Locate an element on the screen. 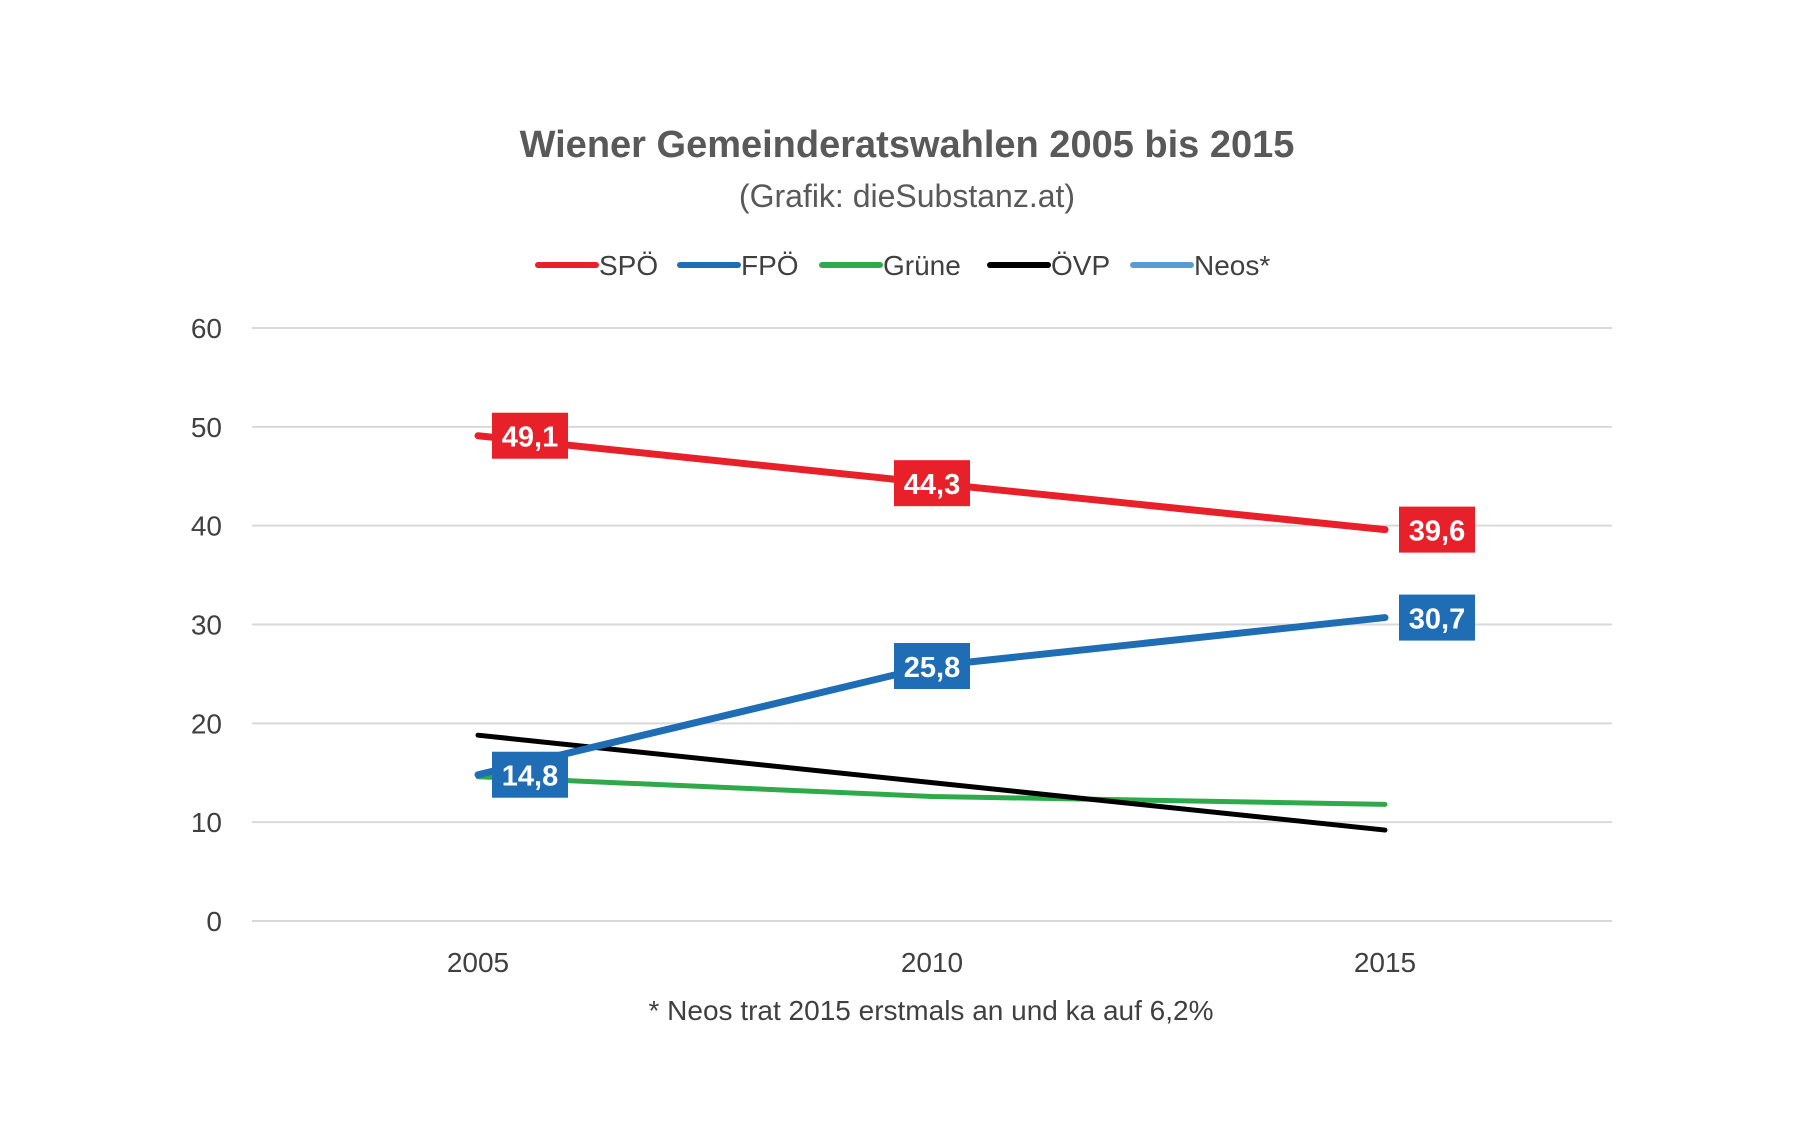 The height and width of the screenshot is (1143, 1814). legend-label: FPÖ is located at coordinates (770, 265).